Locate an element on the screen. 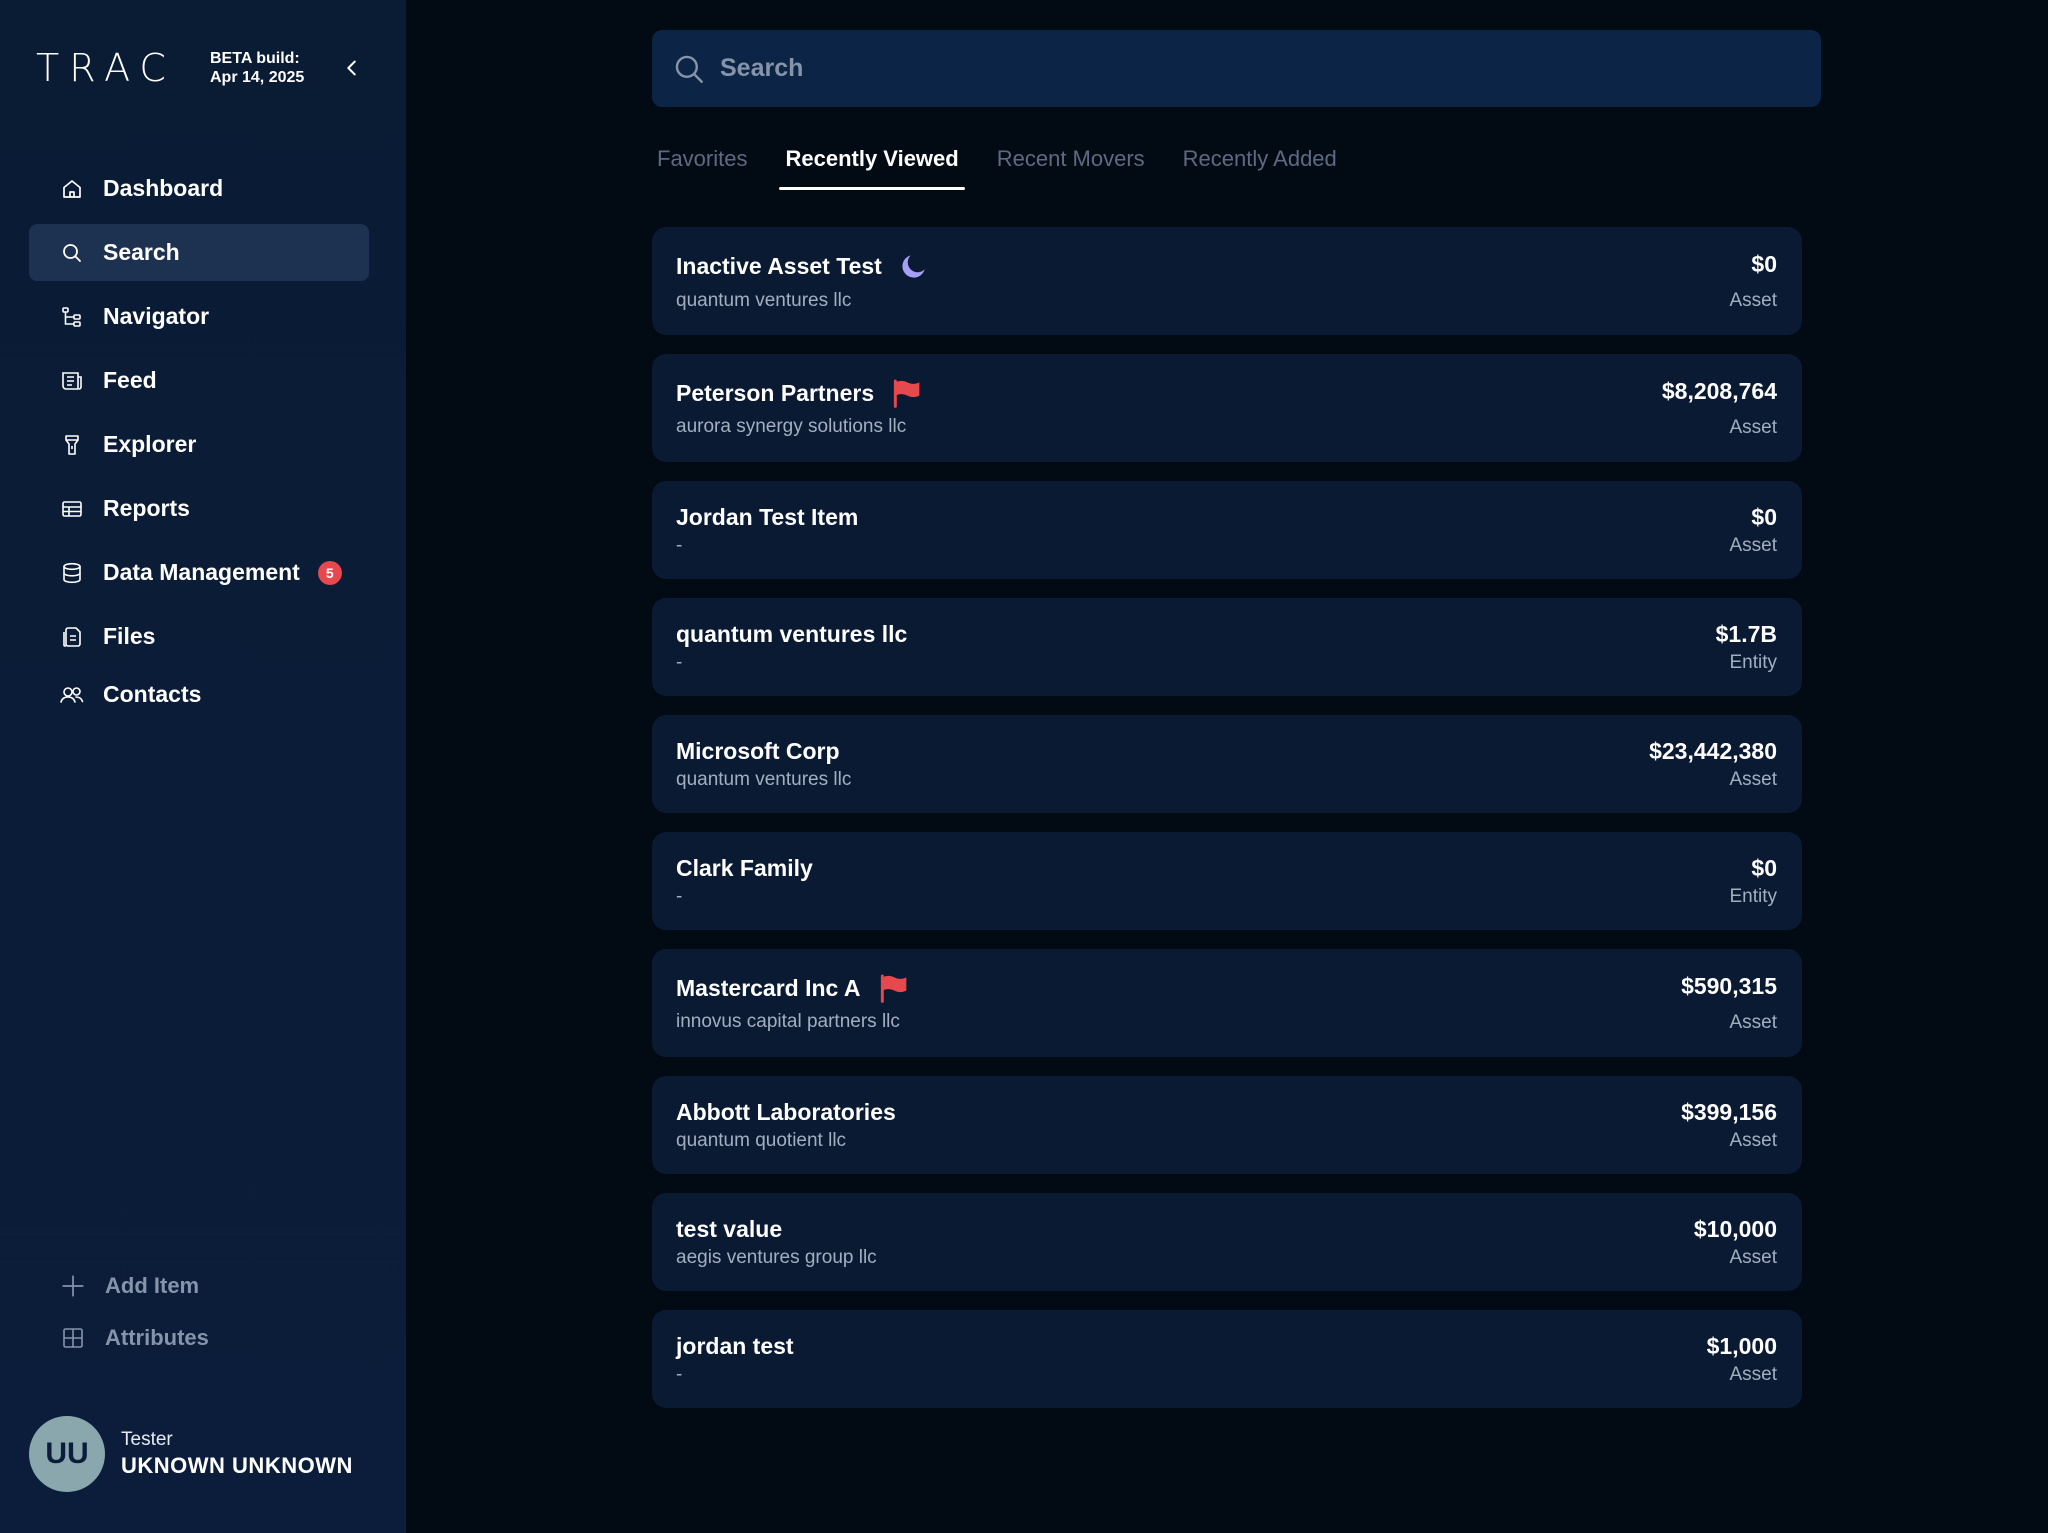  sidebar-item-search: Search is located at coordinates (199, 252).